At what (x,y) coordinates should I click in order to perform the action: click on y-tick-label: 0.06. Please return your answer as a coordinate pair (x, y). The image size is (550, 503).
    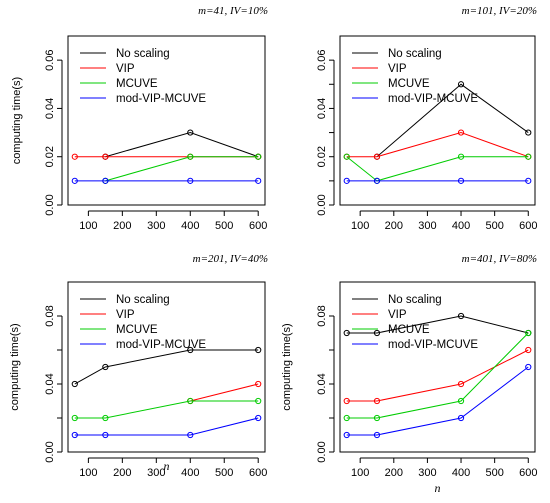
    Looking at the image, I should click on (50, 59).